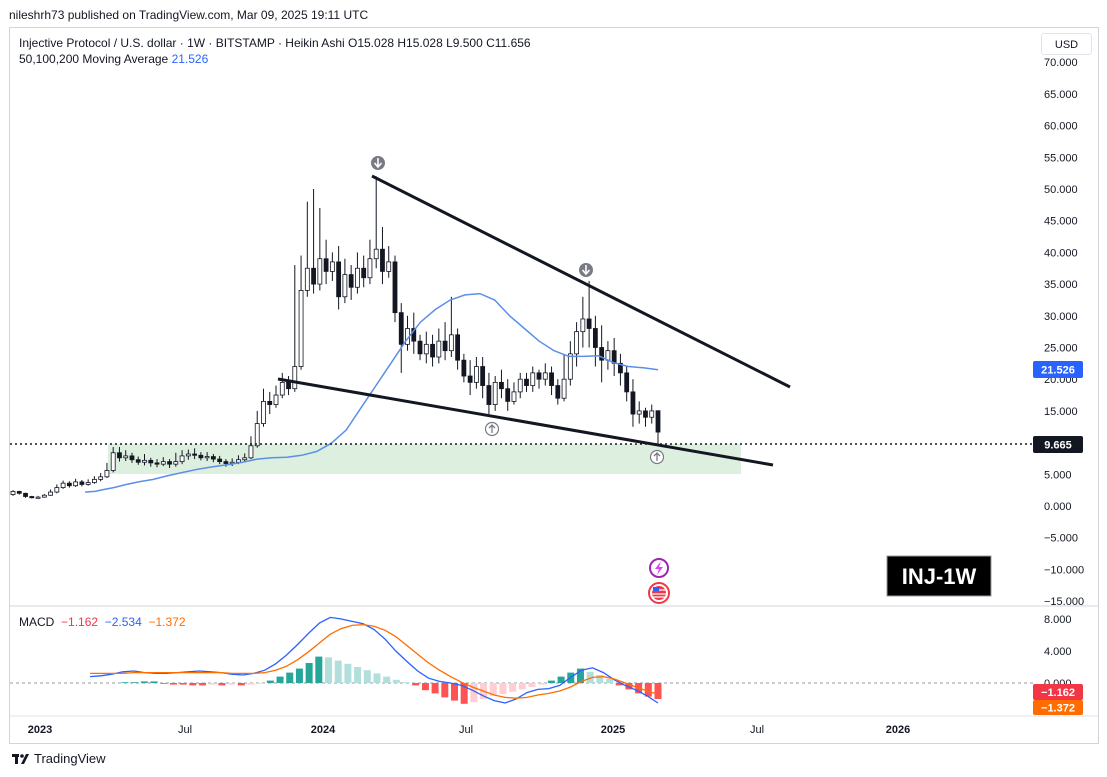  Describe the element at coordinates (1061, 412) in the screenshot. I see `price-tick-label: 15.000` at that location.